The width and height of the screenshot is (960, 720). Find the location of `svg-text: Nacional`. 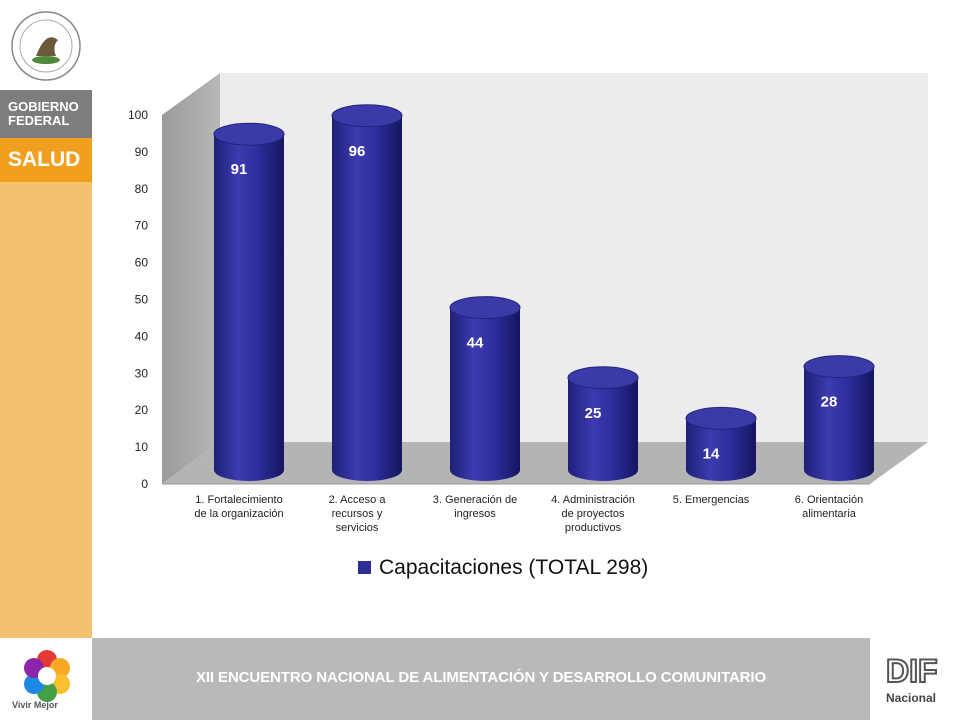

svg-text: Nacional is located at coordinates (911, 698).